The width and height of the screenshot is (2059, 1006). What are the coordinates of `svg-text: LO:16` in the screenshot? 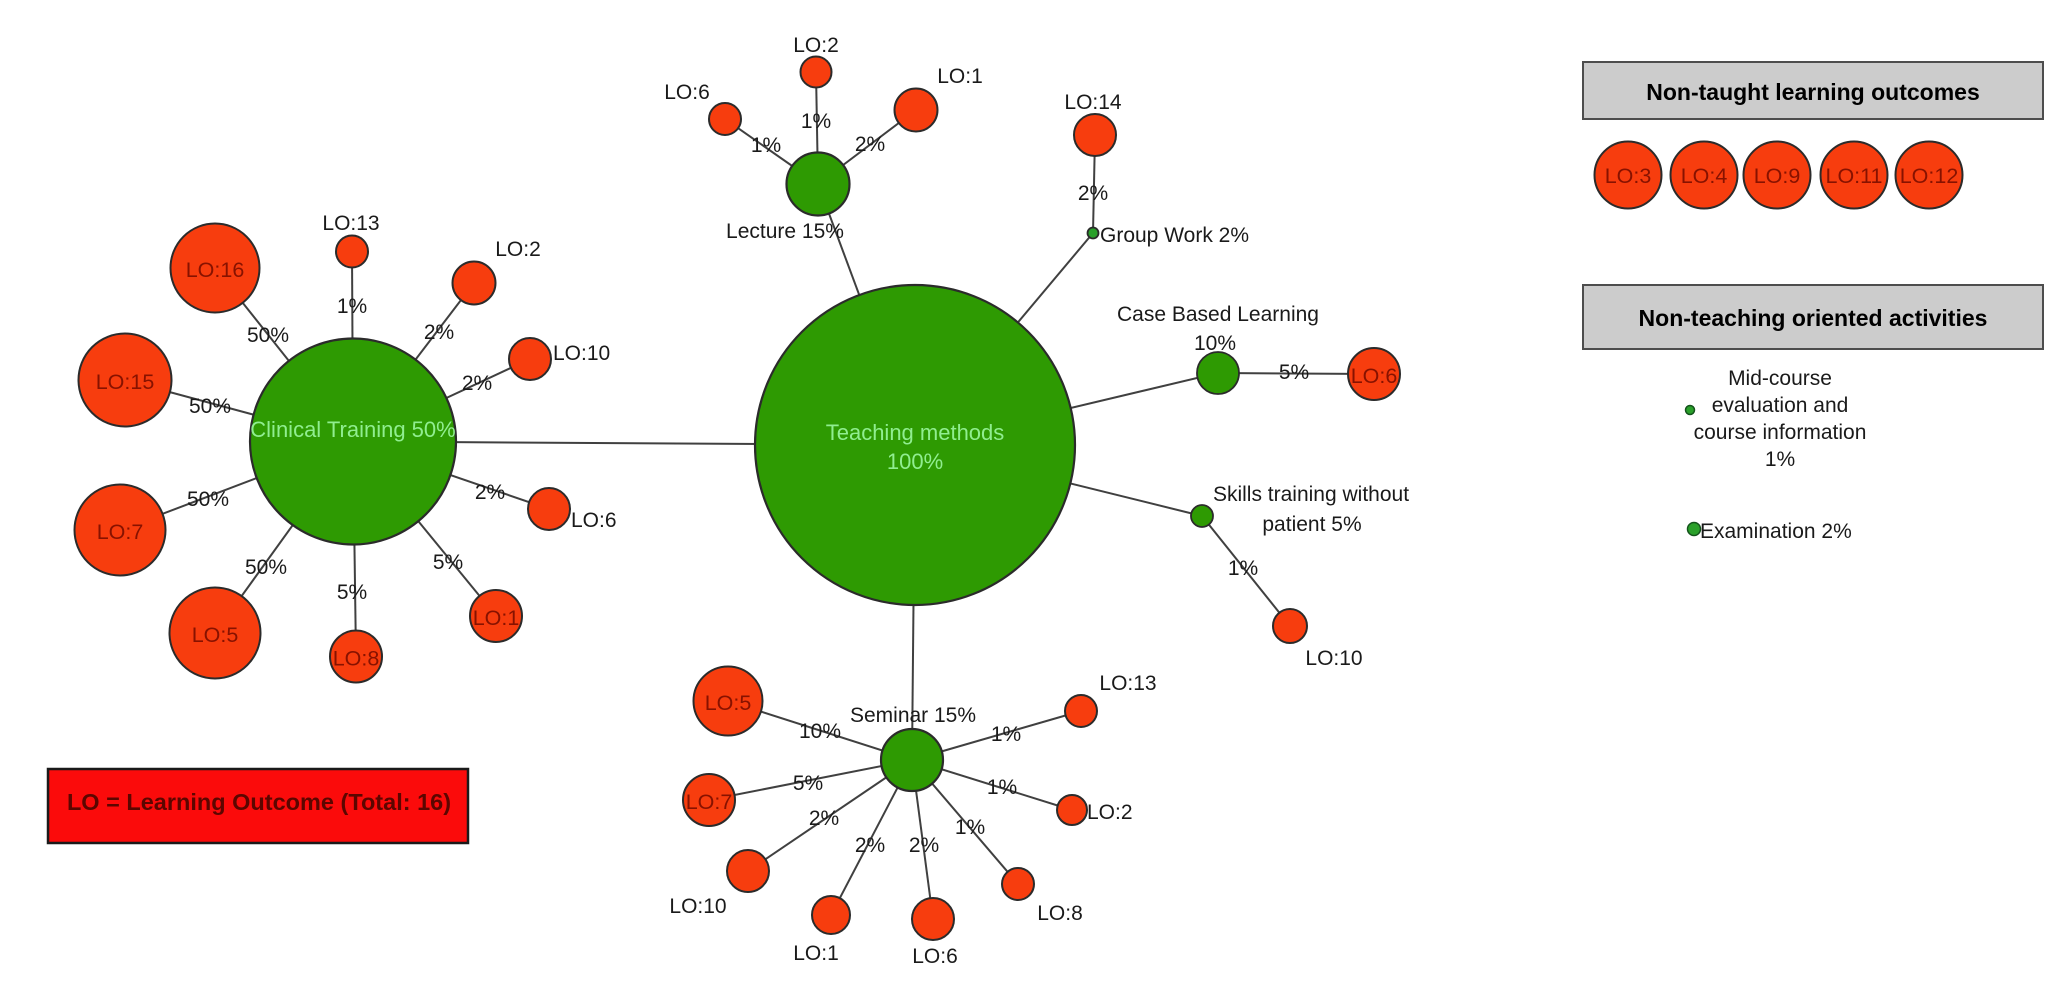 It's located at (215, 270).